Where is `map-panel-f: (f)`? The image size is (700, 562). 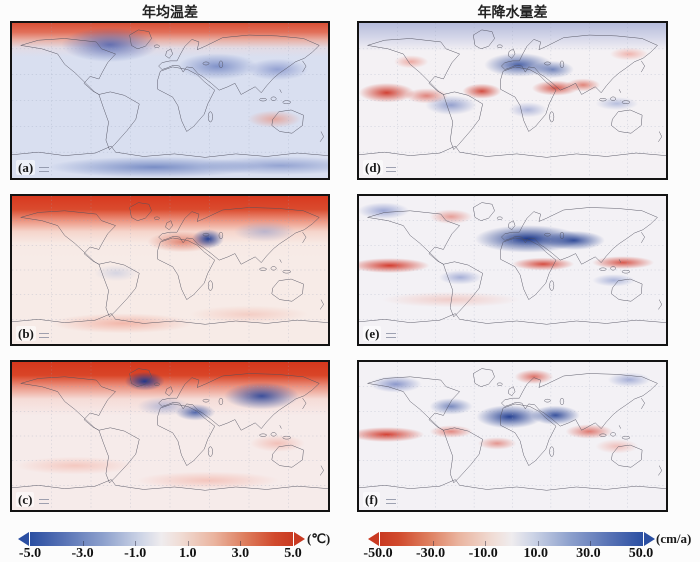 map-panel-f: (f) is located at coordinates (512, 436).